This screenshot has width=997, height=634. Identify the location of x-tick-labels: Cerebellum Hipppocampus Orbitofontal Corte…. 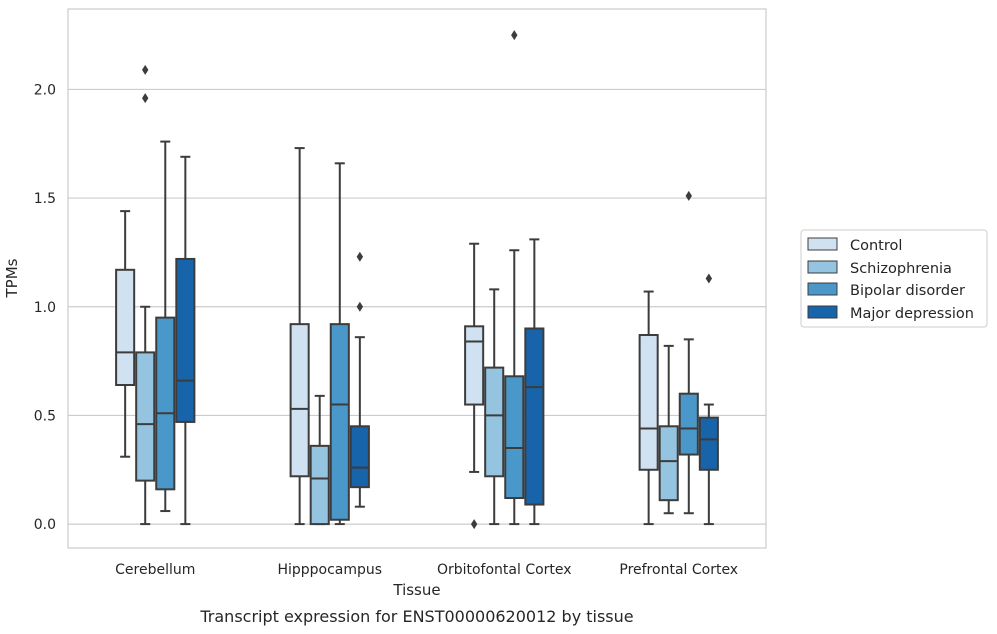
(426, 570).